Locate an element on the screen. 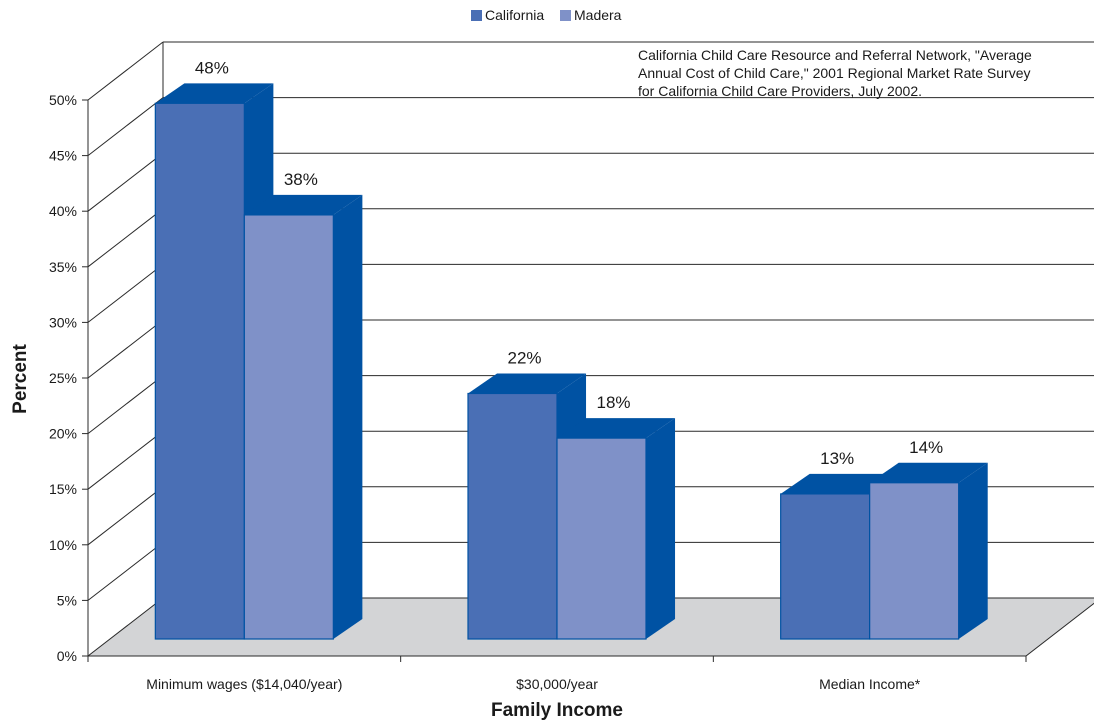  data-label: 48% is located at coordinates (212, 67).